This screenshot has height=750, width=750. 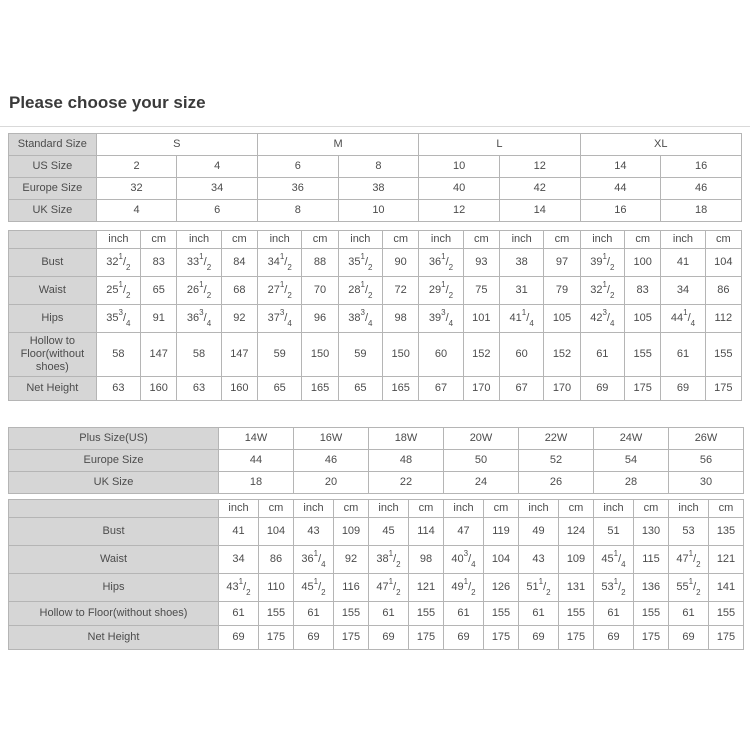 I want to click on measure-label-cell: Hips, so click(x=52, y=318).